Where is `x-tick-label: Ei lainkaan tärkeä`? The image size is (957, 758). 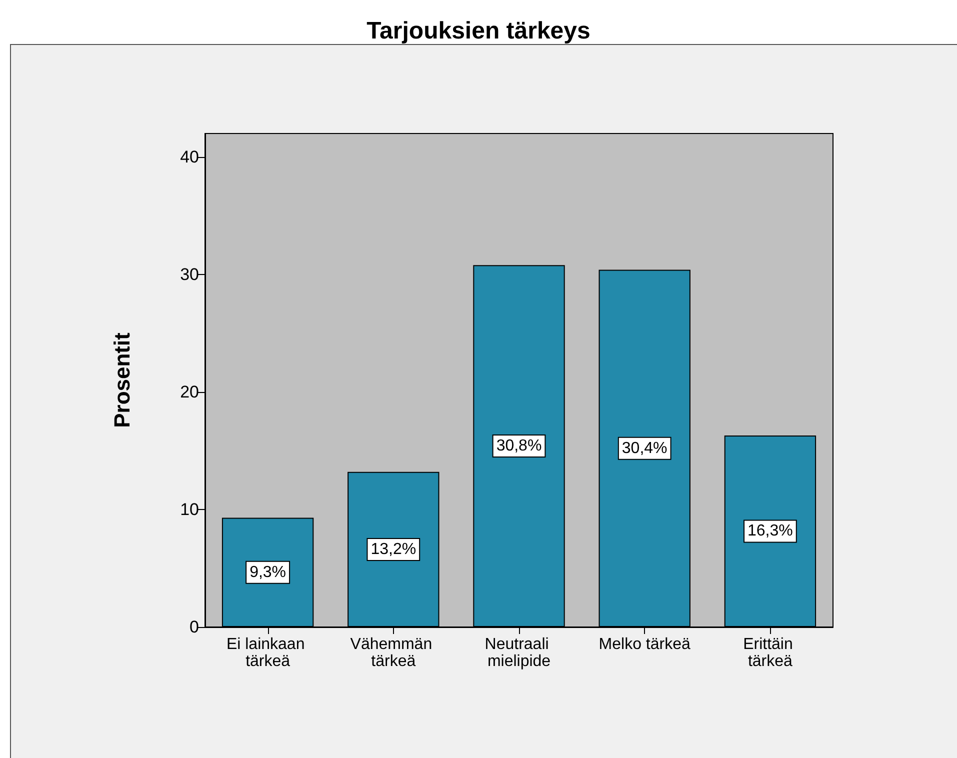
x-tick-label: Ei lainkaan tärkeä is located at coordinates (268, 653).